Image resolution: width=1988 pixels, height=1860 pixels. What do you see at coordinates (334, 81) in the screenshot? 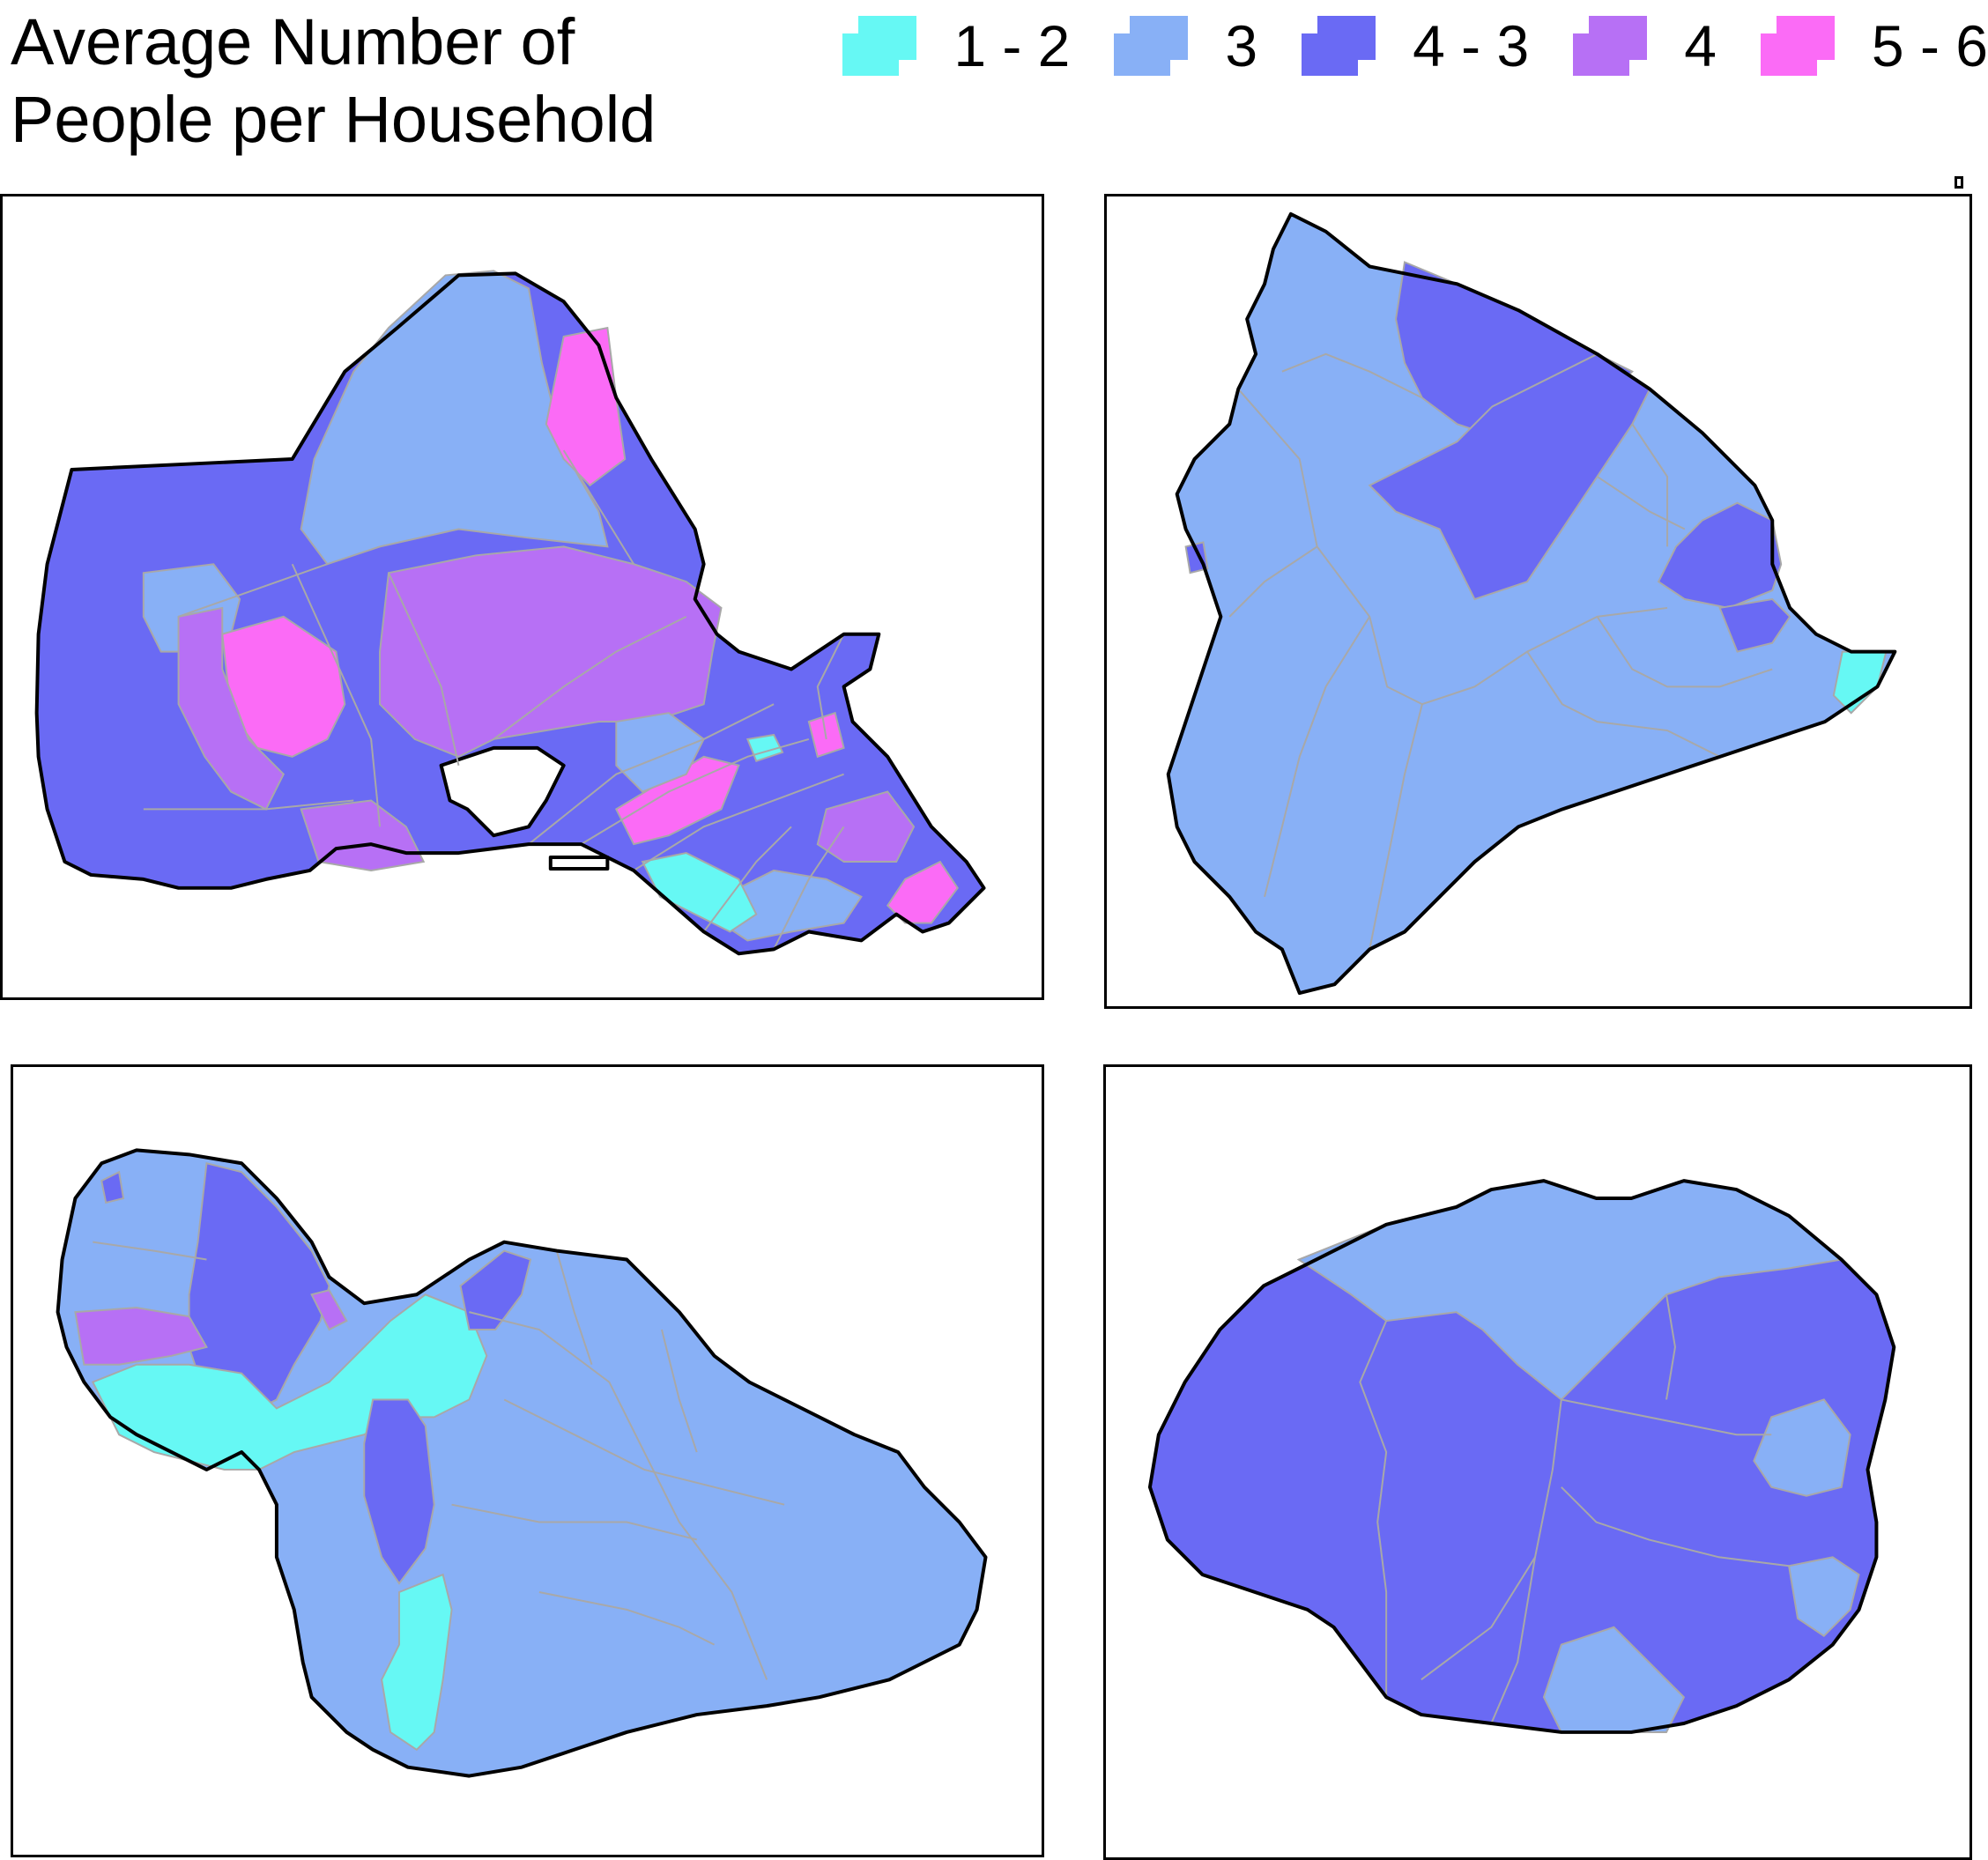
I see `map-title: Average Number of People per Household` at bounding box center [334, 81].